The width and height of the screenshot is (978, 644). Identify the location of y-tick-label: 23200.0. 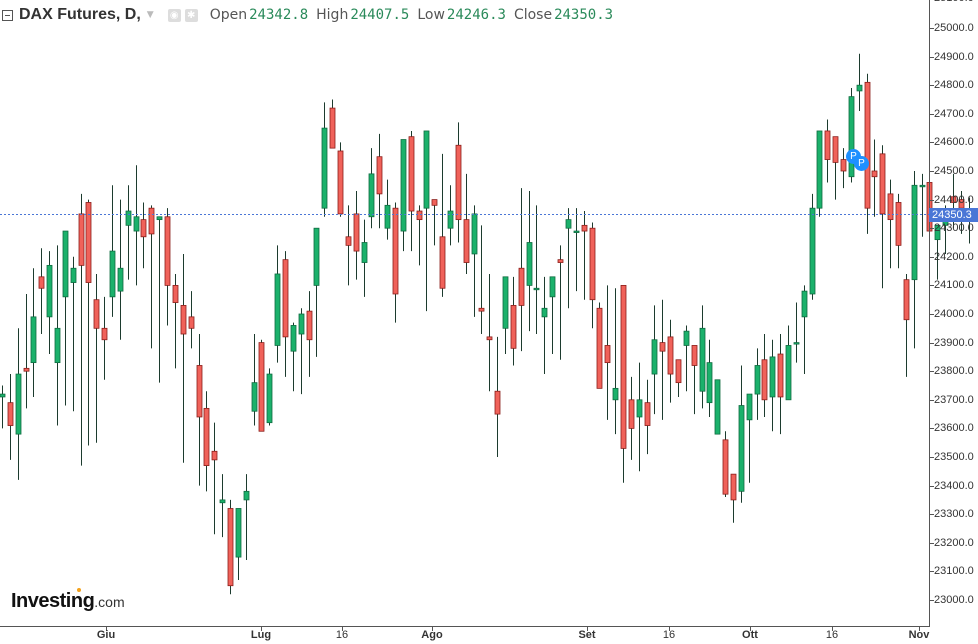
(954, 542).